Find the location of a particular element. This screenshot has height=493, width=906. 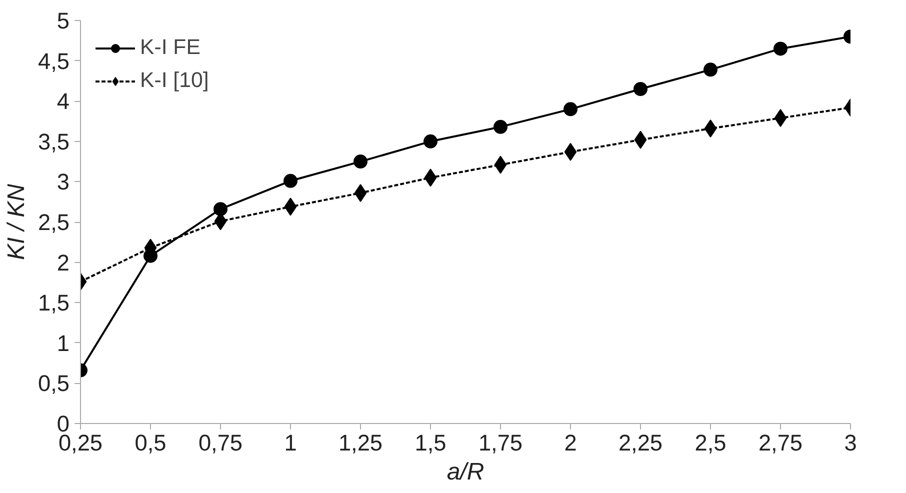

y-tick-label: 5 is located at coordinates (63, 21).